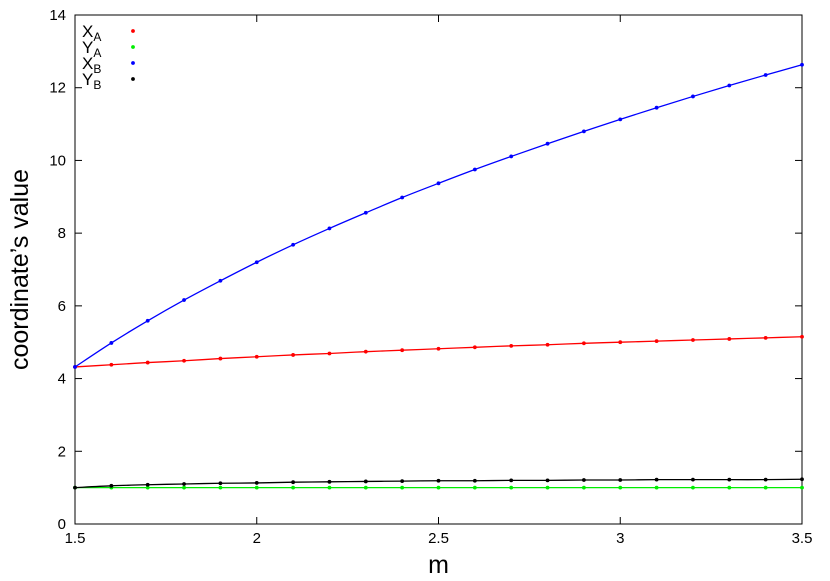 The width and height of the screenshot is (830, 581). Describe the element at coordinates (97, 53) in the screenshot. I see `legend-label-subscript: A` at that location.